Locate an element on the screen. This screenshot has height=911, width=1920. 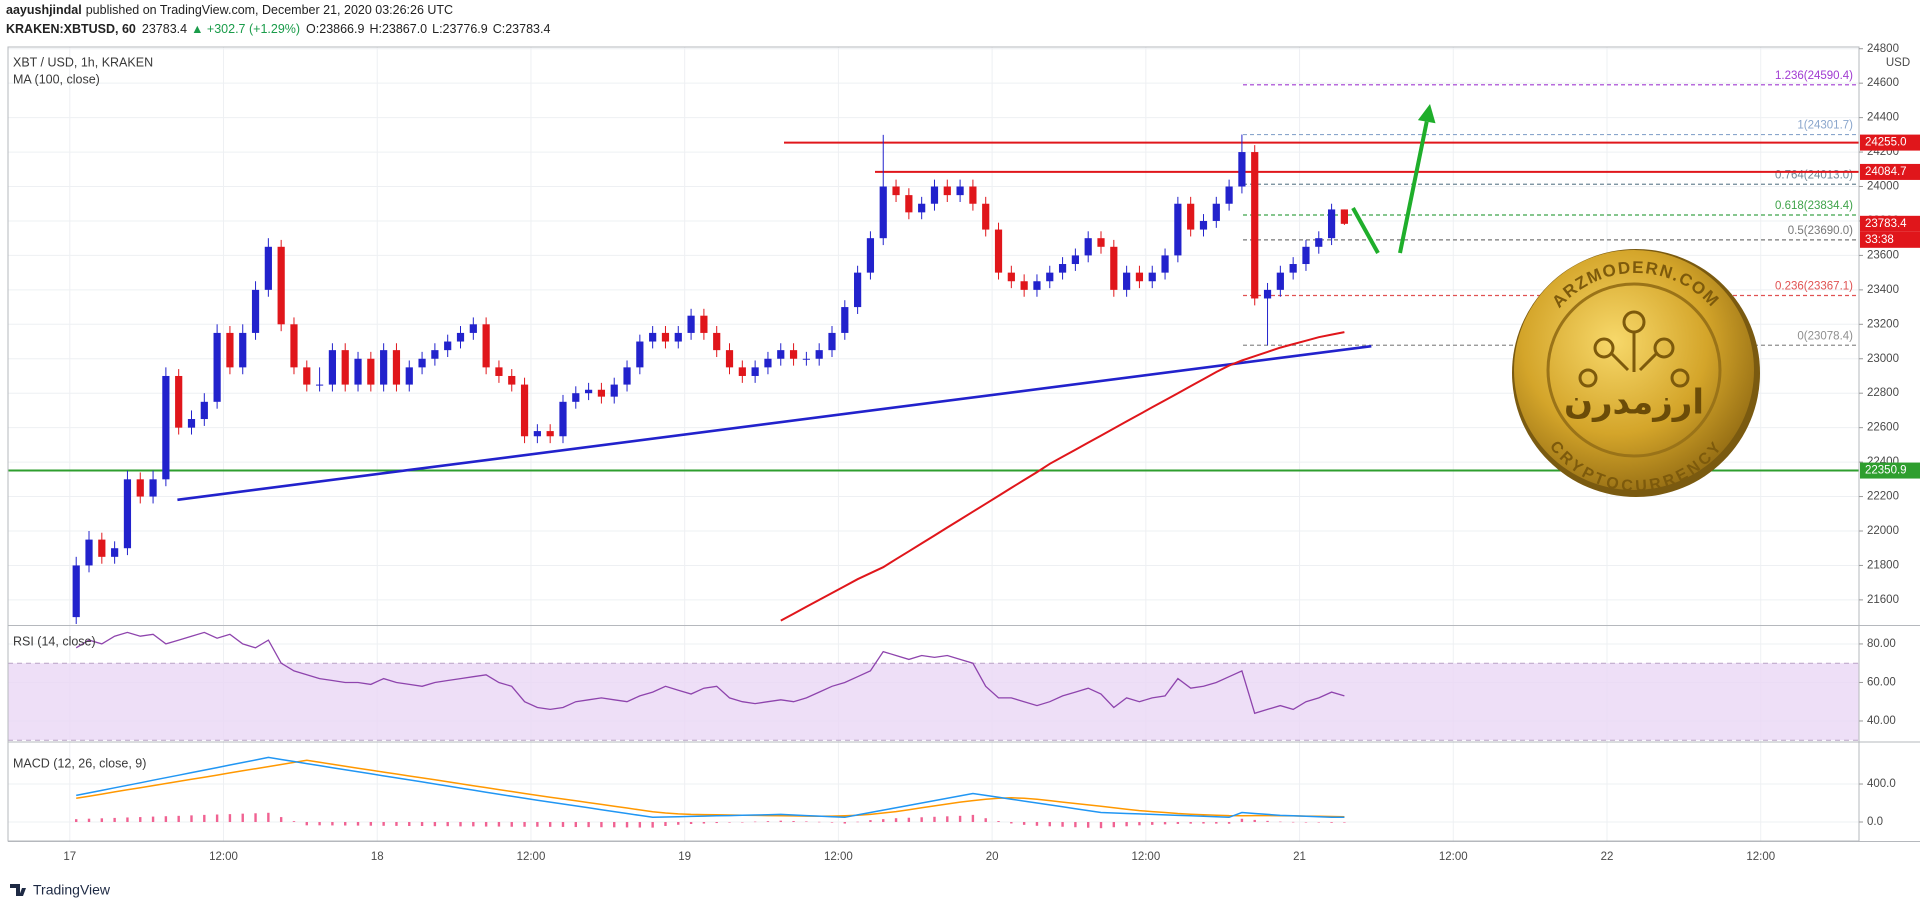
logo-icon is located at coordinates (1634, 349).